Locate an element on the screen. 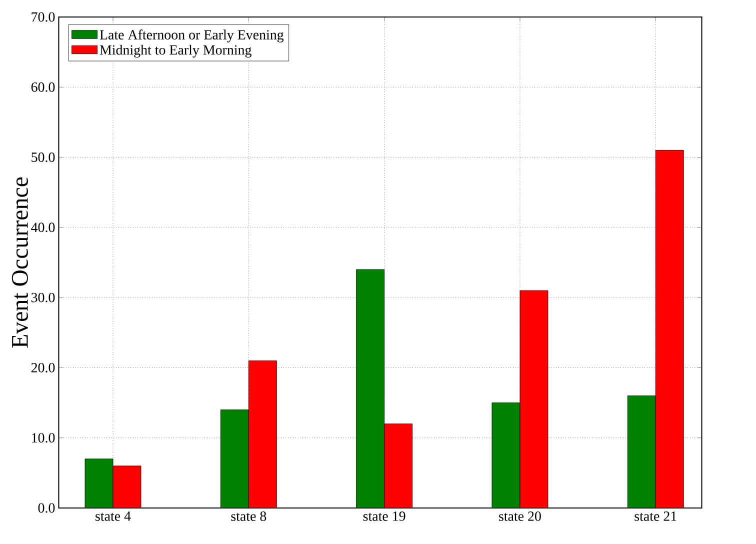  y-tick-label: 20.0 is located at coordinates (43, 367).